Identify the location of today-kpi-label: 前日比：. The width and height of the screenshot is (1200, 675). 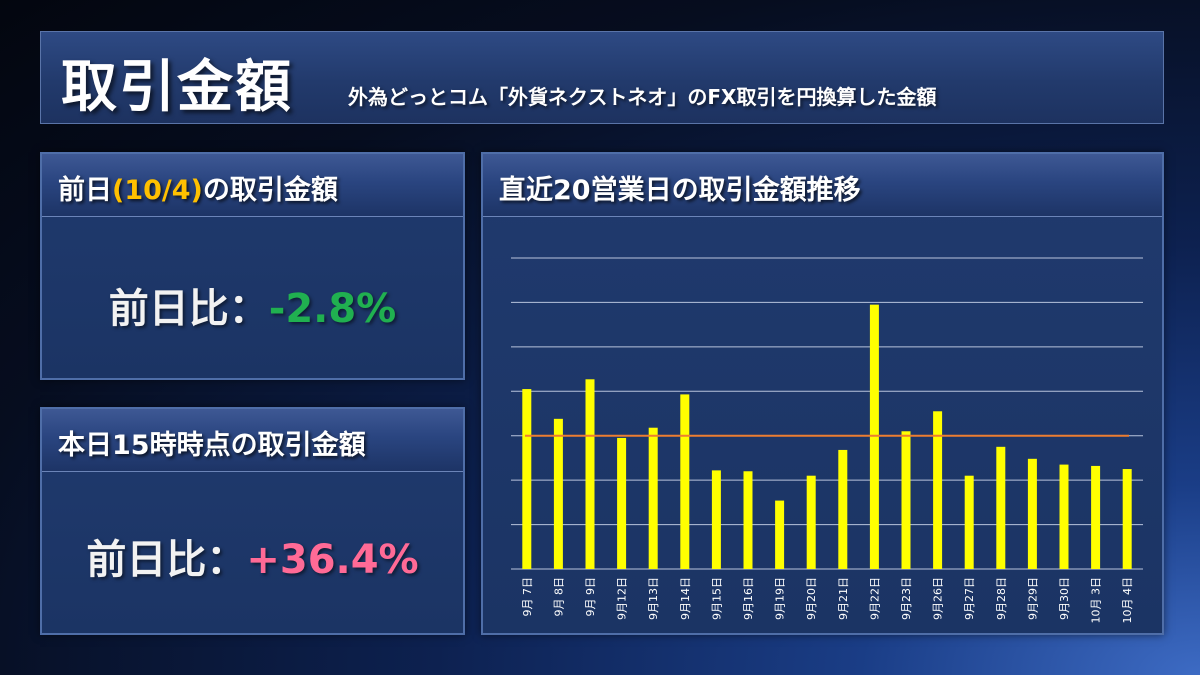
(166, 560).